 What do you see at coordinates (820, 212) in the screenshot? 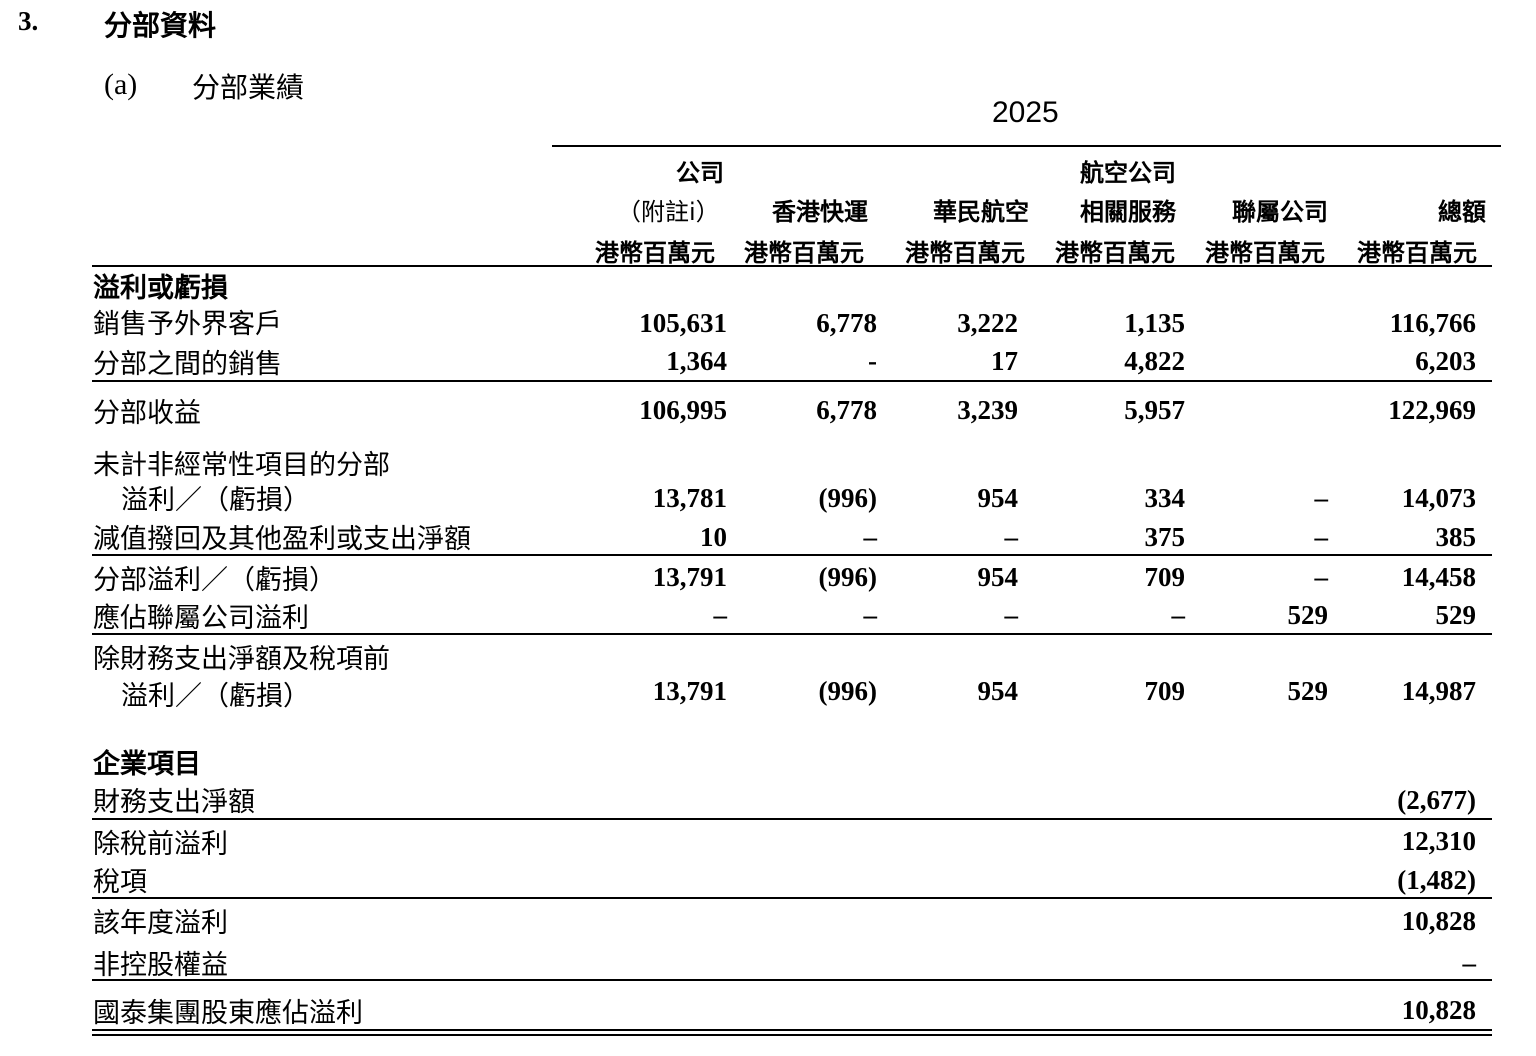
I see `col-header-hk-express: 香港快運` at bounding box center [820, 212].